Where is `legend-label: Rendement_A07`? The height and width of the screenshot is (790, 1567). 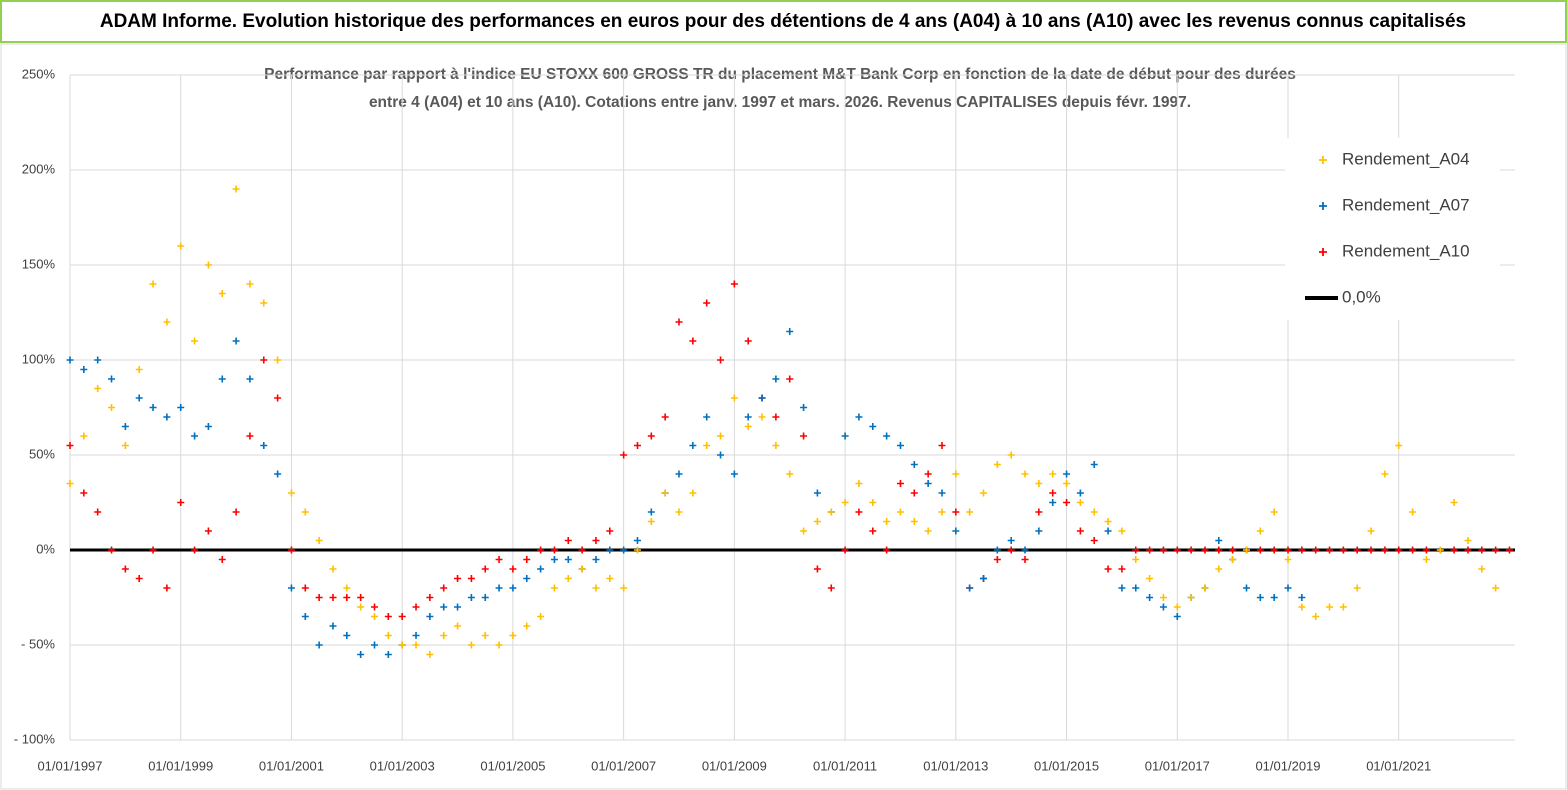 legend-label: Rendement_A07 is located at coordinates (1406, 204).